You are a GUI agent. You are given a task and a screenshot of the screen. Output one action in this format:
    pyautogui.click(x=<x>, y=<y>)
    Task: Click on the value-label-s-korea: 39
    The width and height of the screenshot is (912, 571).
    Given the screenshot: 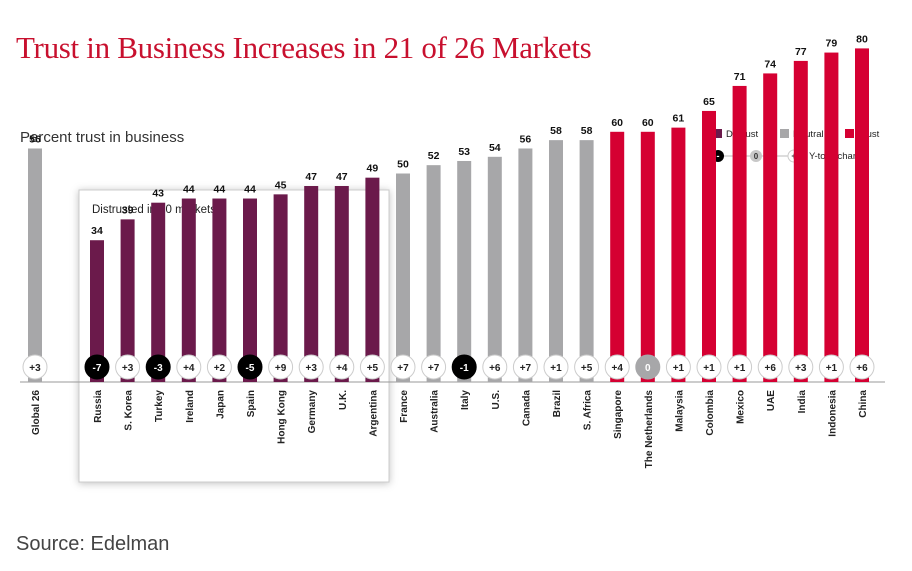 What is the action you would take?
    pyautogui.click(x=128, y=210)
    